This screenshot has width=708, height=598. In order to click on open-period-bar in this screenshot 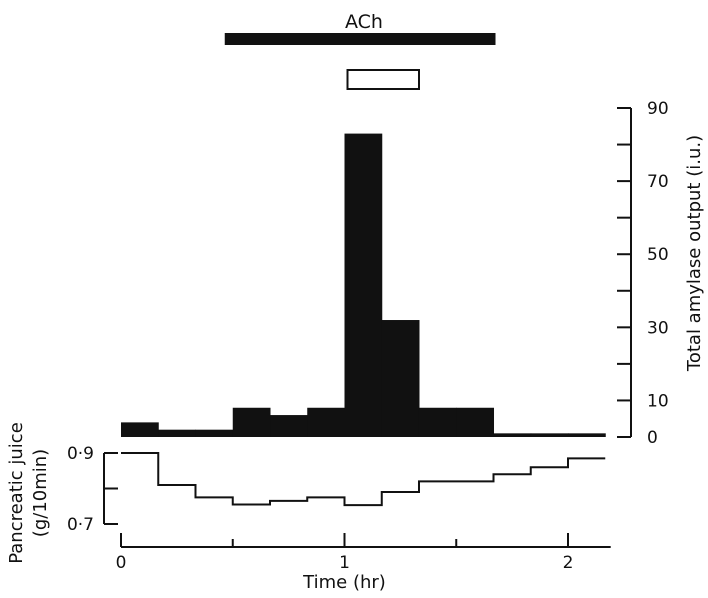, I will do `click(383, 79)`.